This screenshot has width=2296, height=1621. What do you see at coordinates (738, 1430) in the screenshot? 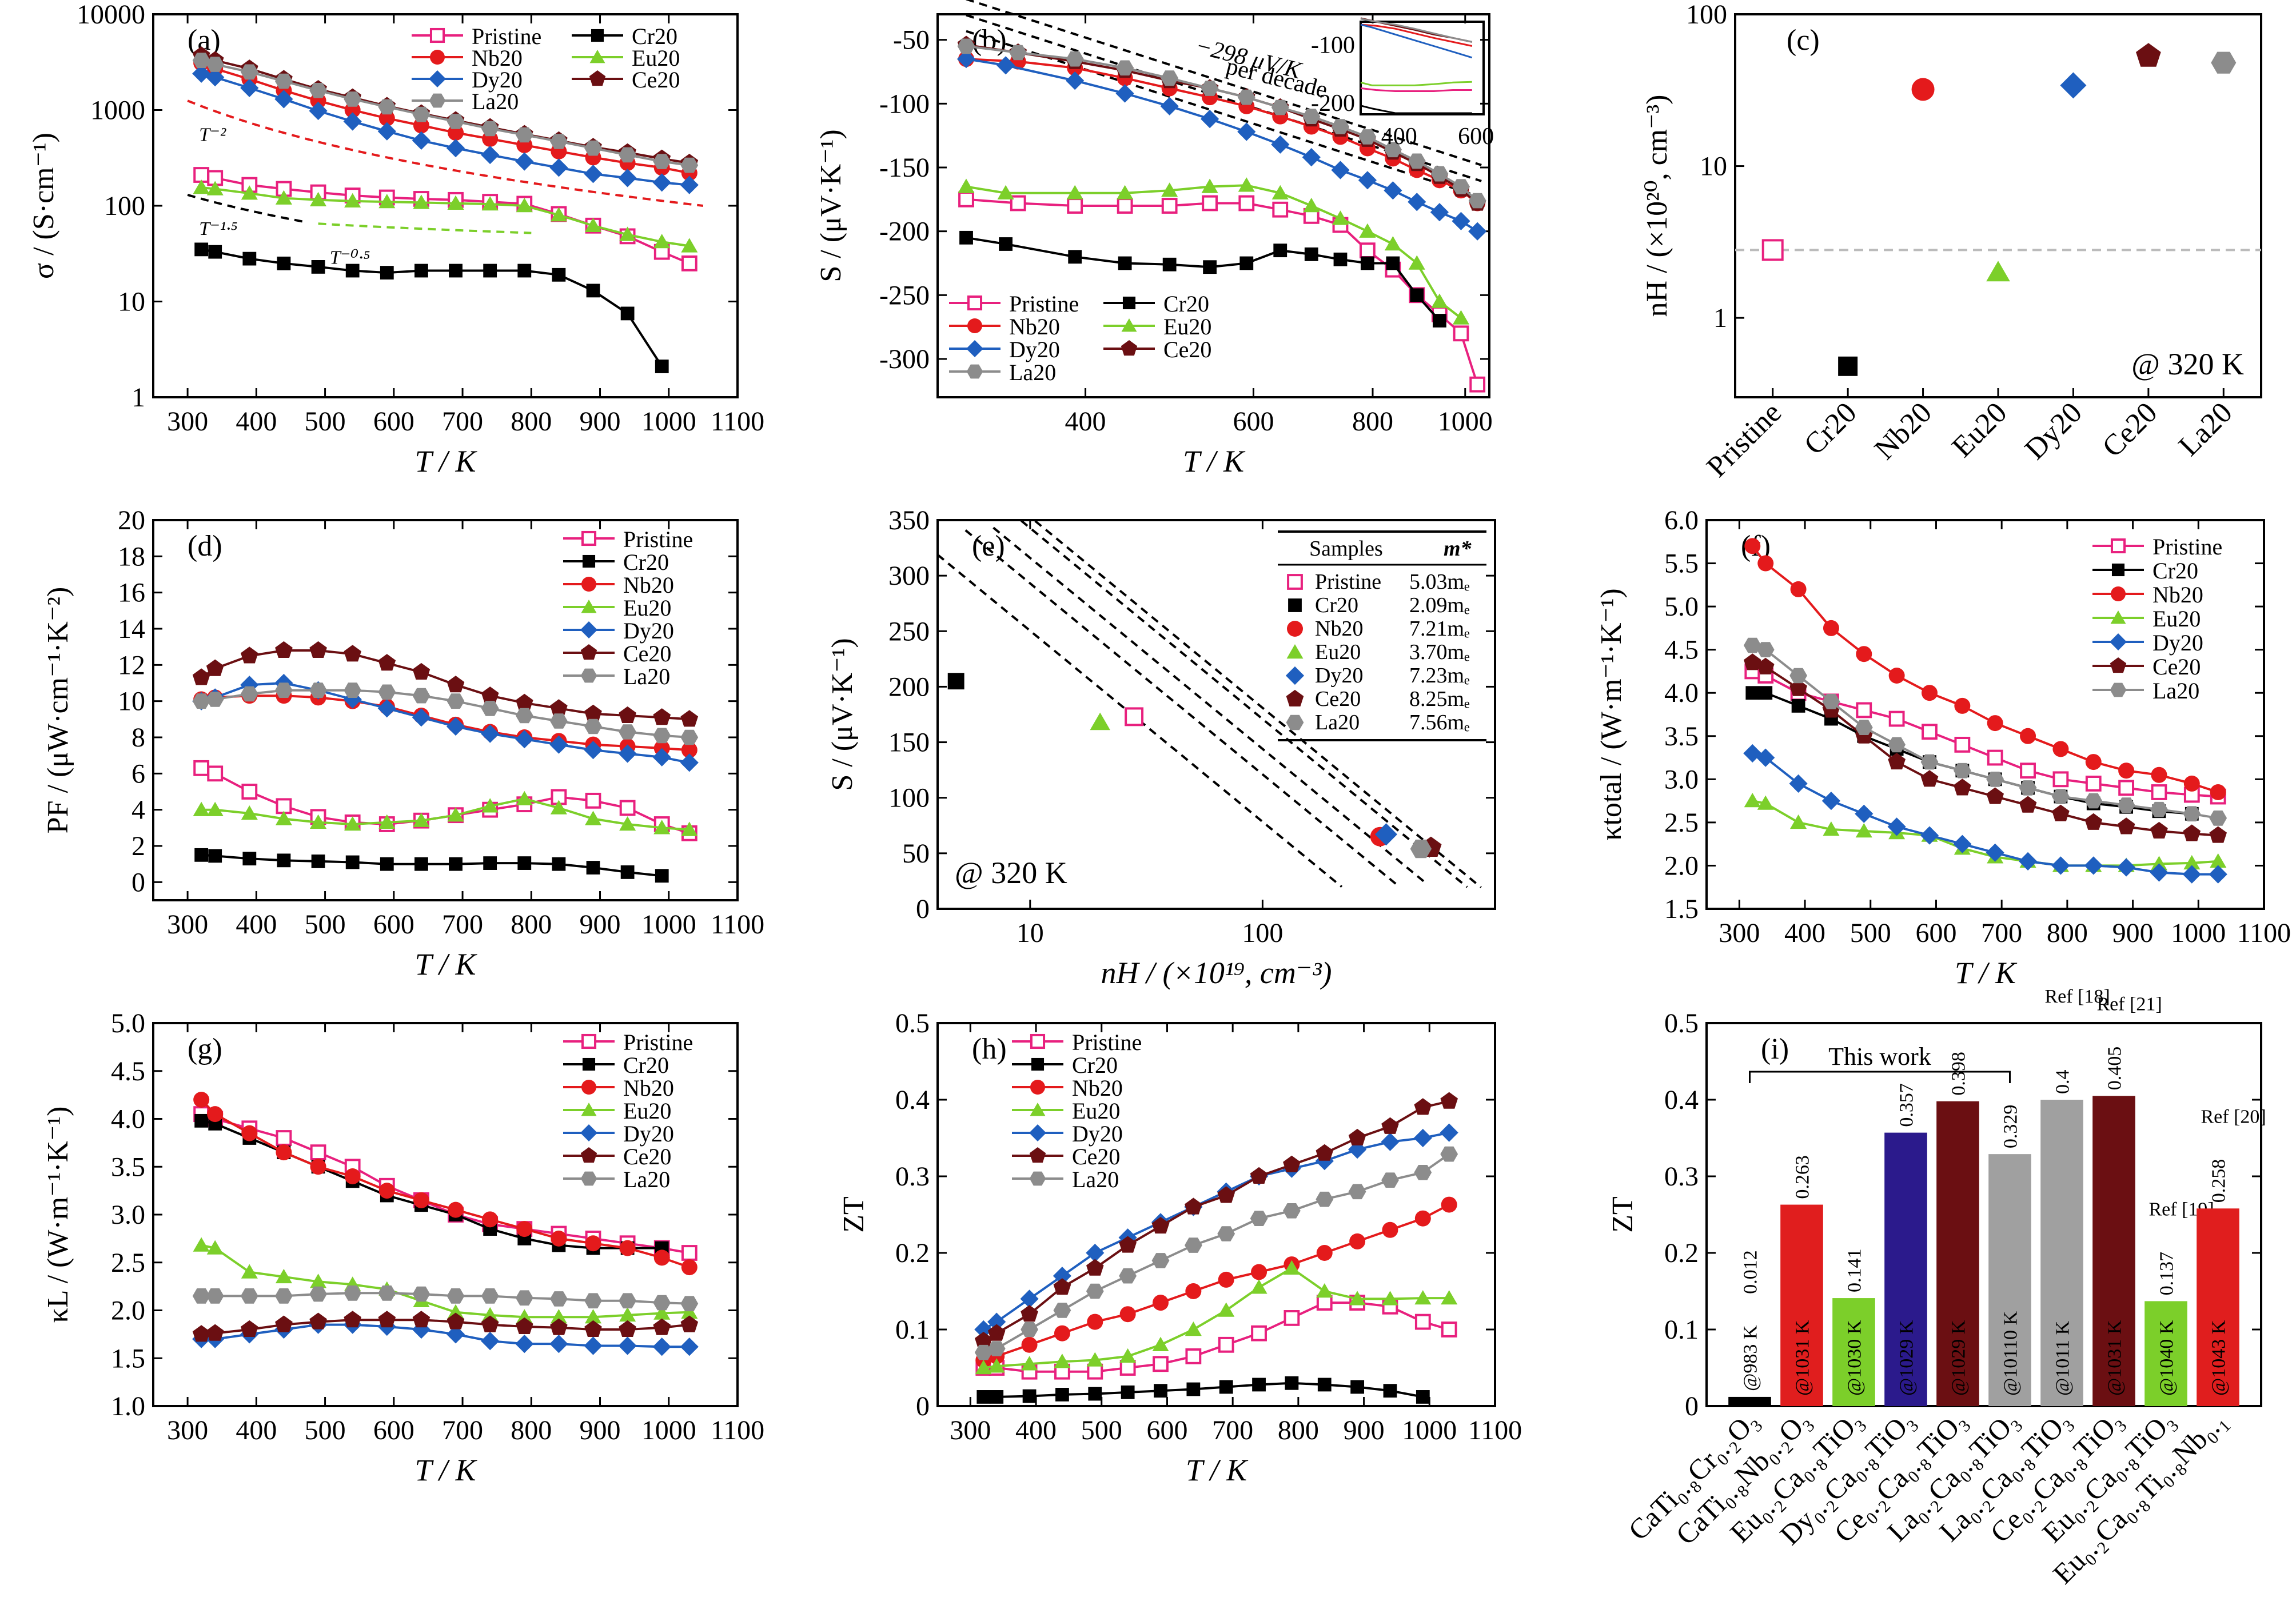
I see `x-tick-label: 1100` at bounding box center [738, 1430].